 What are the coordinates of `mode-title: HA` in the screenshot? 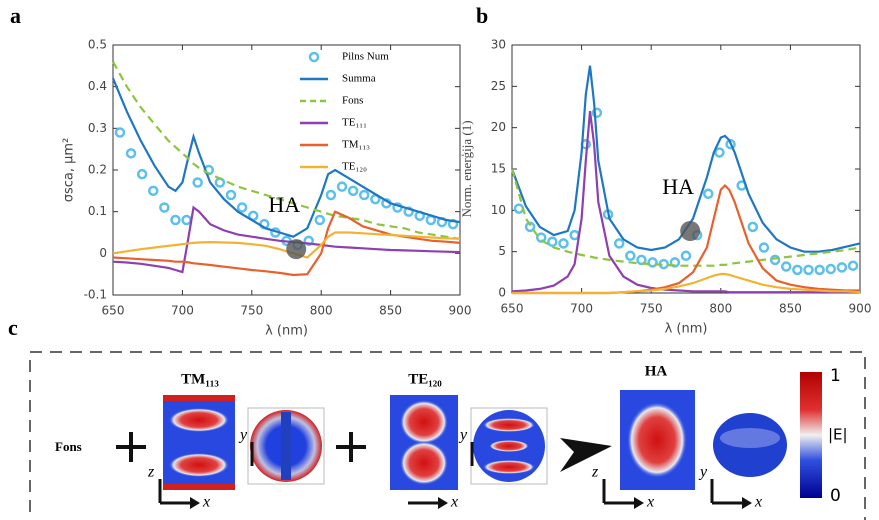 It's located at (656, 371).